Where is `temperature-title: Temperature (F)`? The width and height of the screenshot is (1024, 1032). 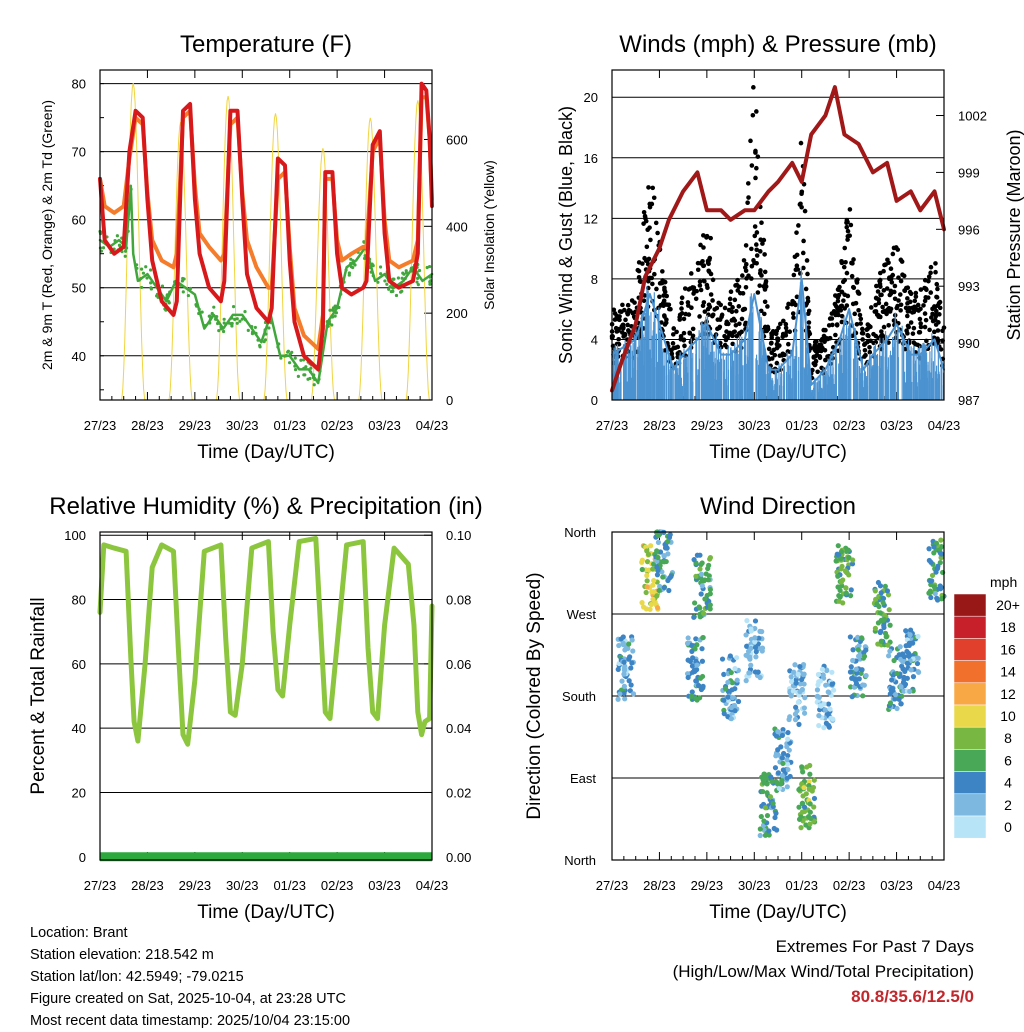
temperature-title: Temperature (F) is located at coordinates (266, 44).